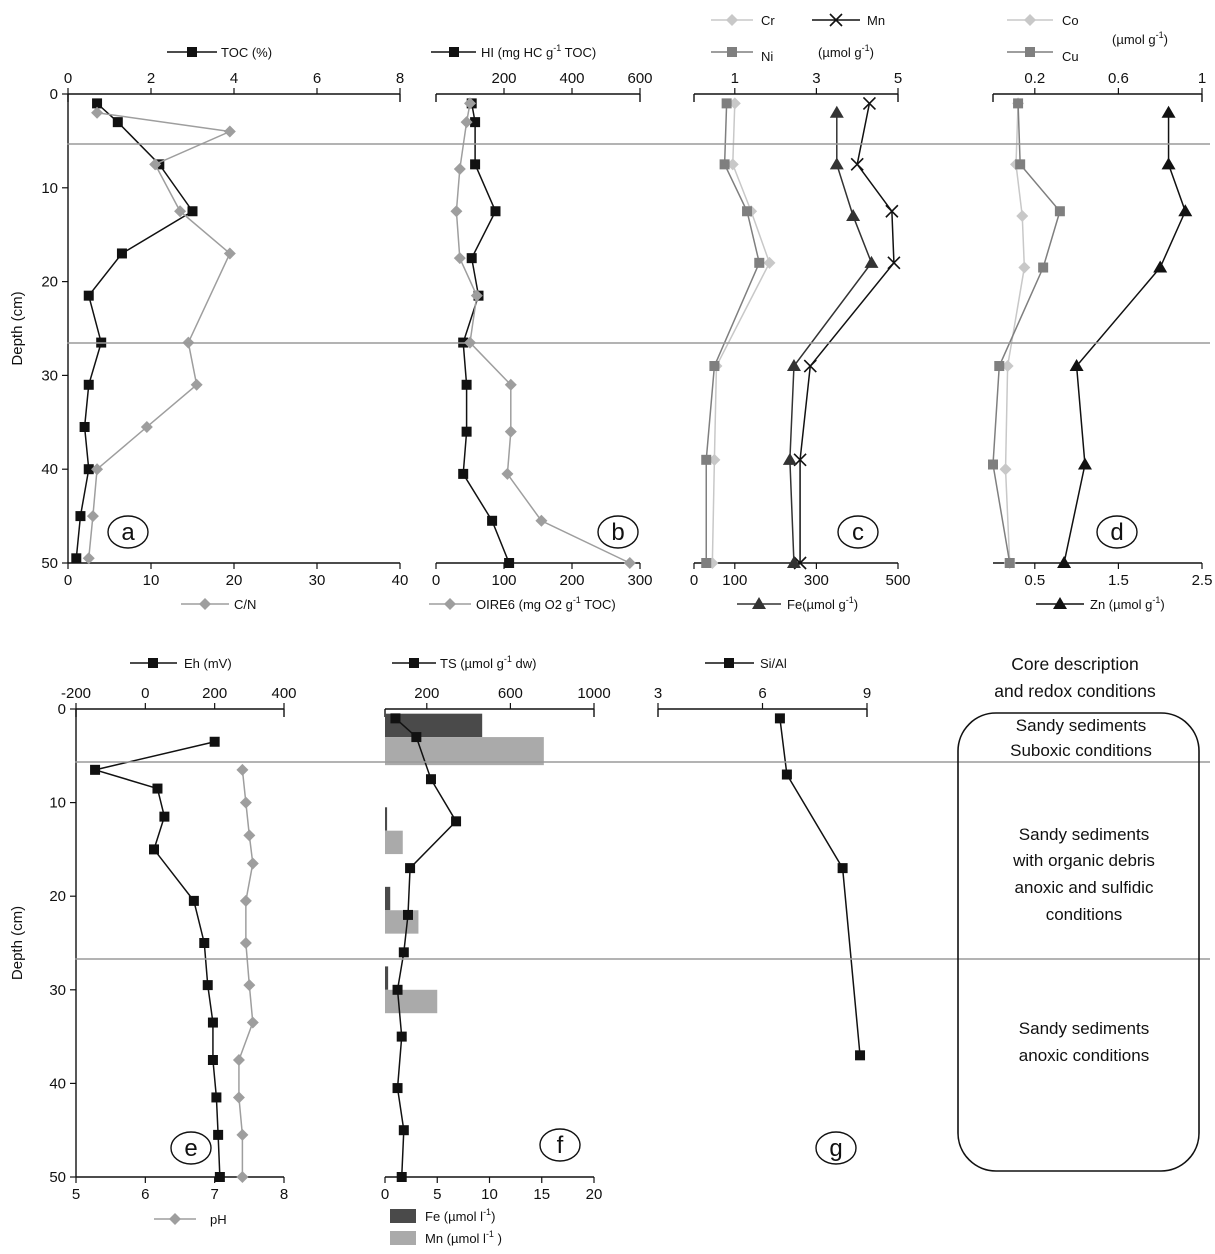  I want to click on legend-b-top-sup: -1, so click(557, 48).